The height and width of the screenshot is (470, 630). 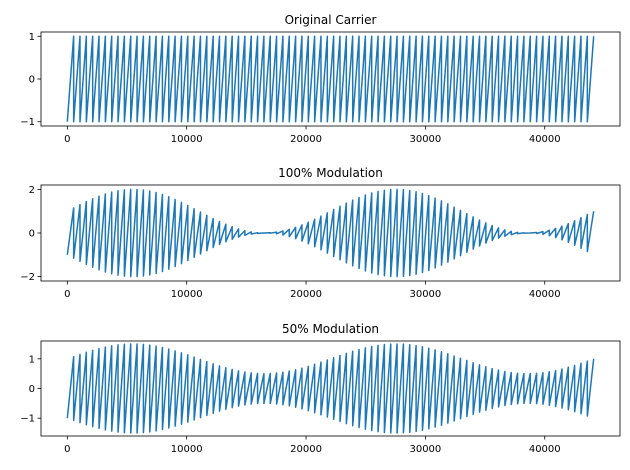 I want to click on y-axis-ticks: −2 0 2, so click(x=30, y=234).